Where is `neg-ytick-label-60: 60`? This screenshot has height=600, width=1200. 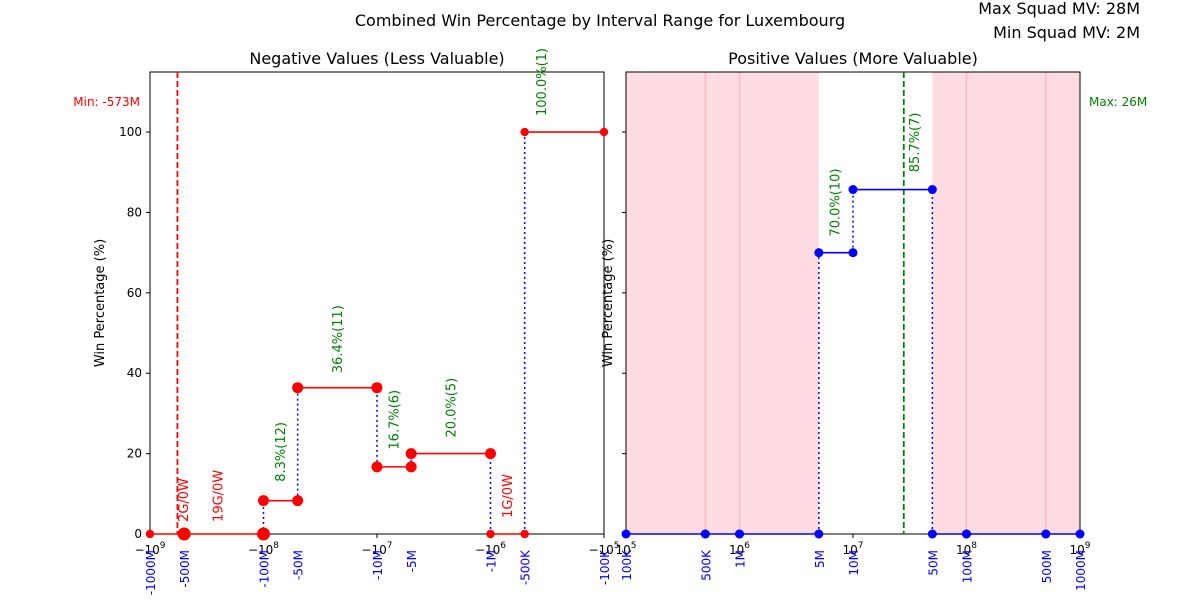
neg-ytick-label-60: 60 is located at coordinates (134, 293).